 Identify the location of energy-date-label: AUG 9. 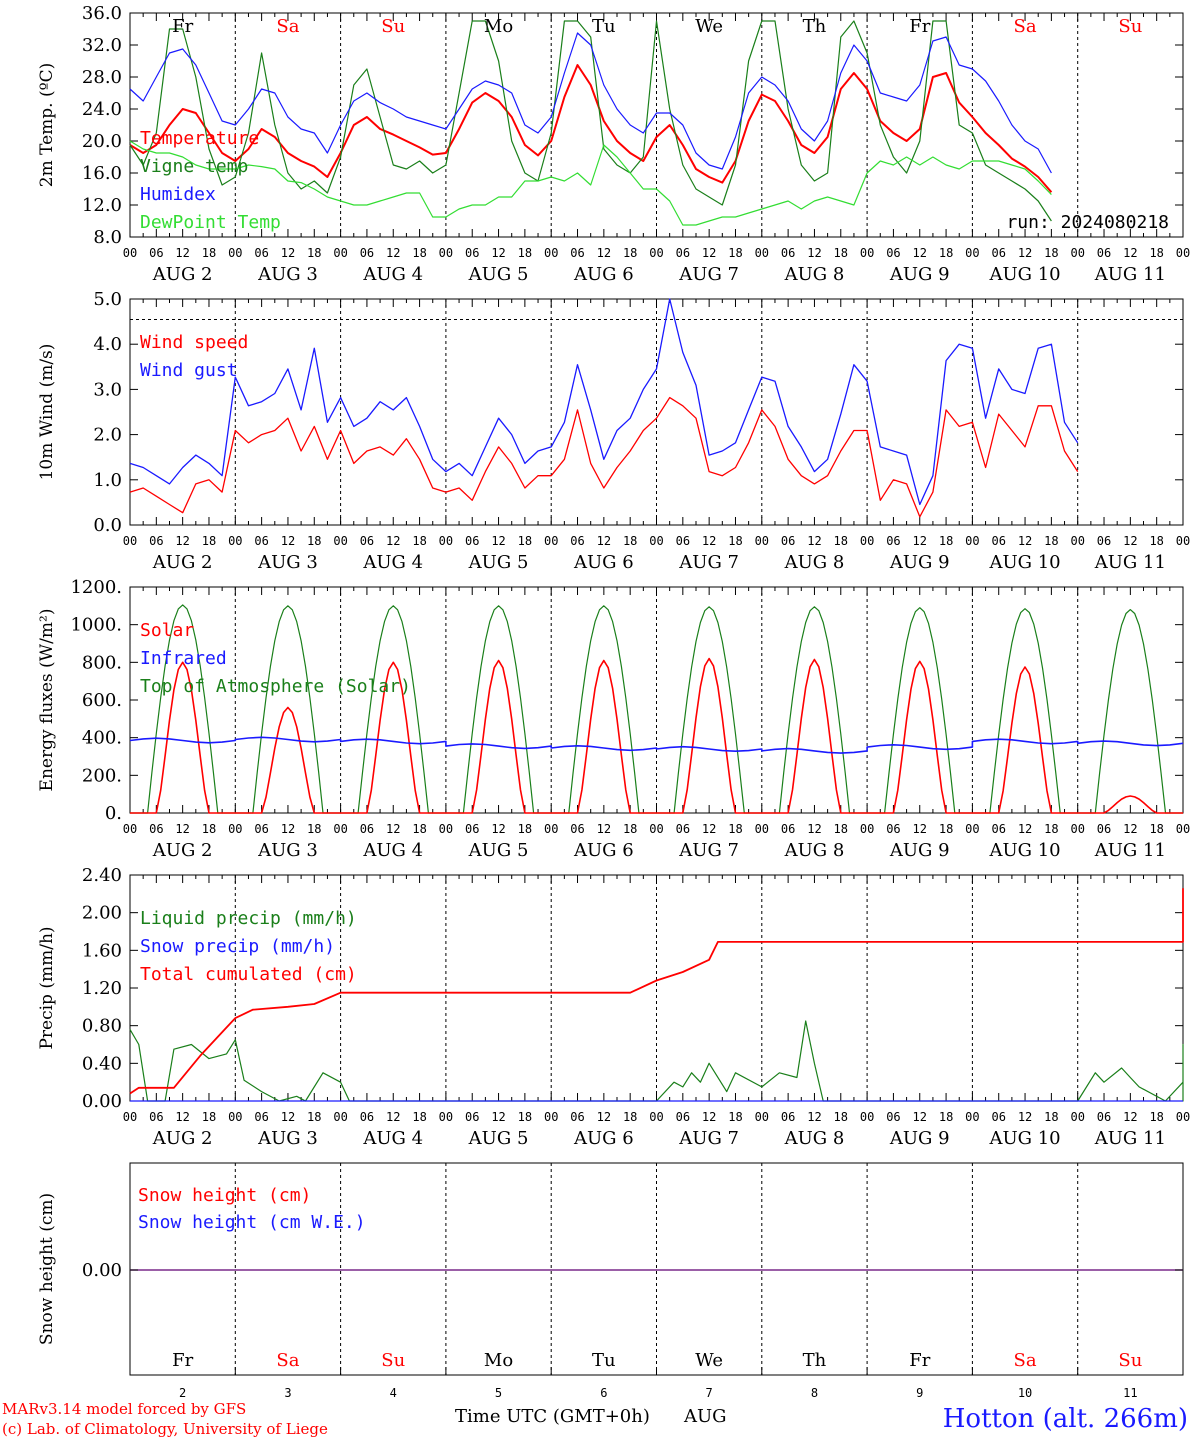
(919, 850).